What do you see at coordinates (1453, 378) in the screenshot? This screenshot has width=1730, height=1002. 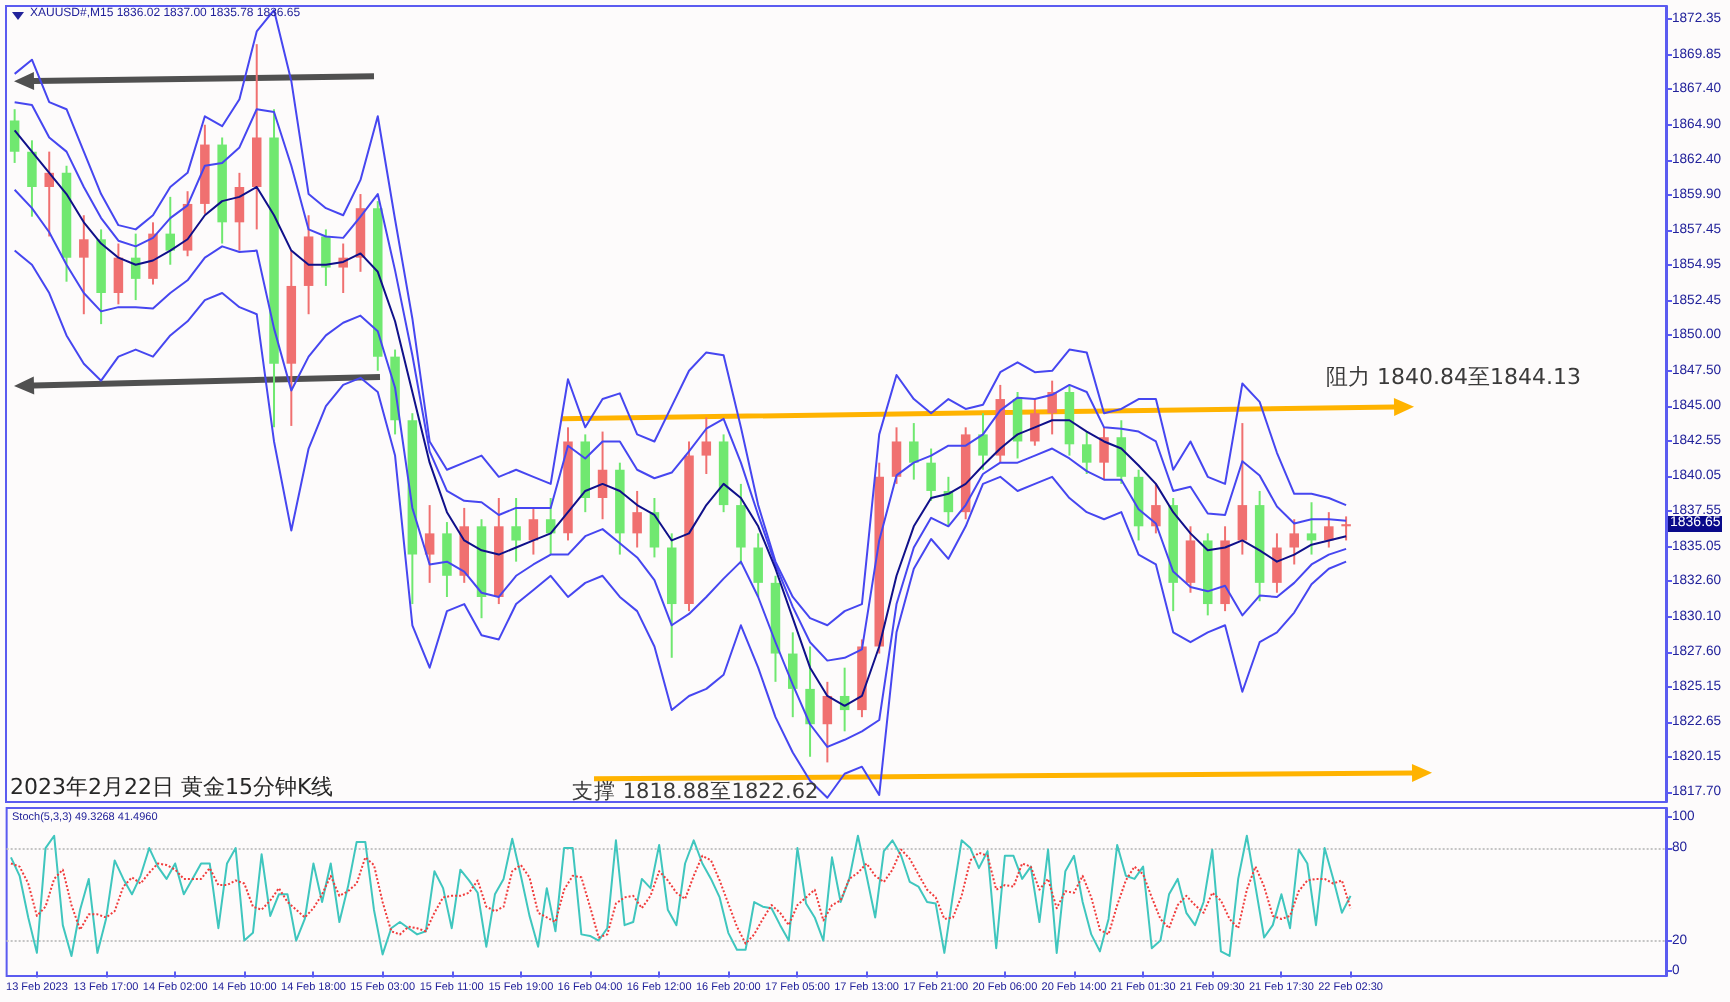 I see `annotation: 阻力 1840.84至1844.13` at bounding box center [1453, 378].